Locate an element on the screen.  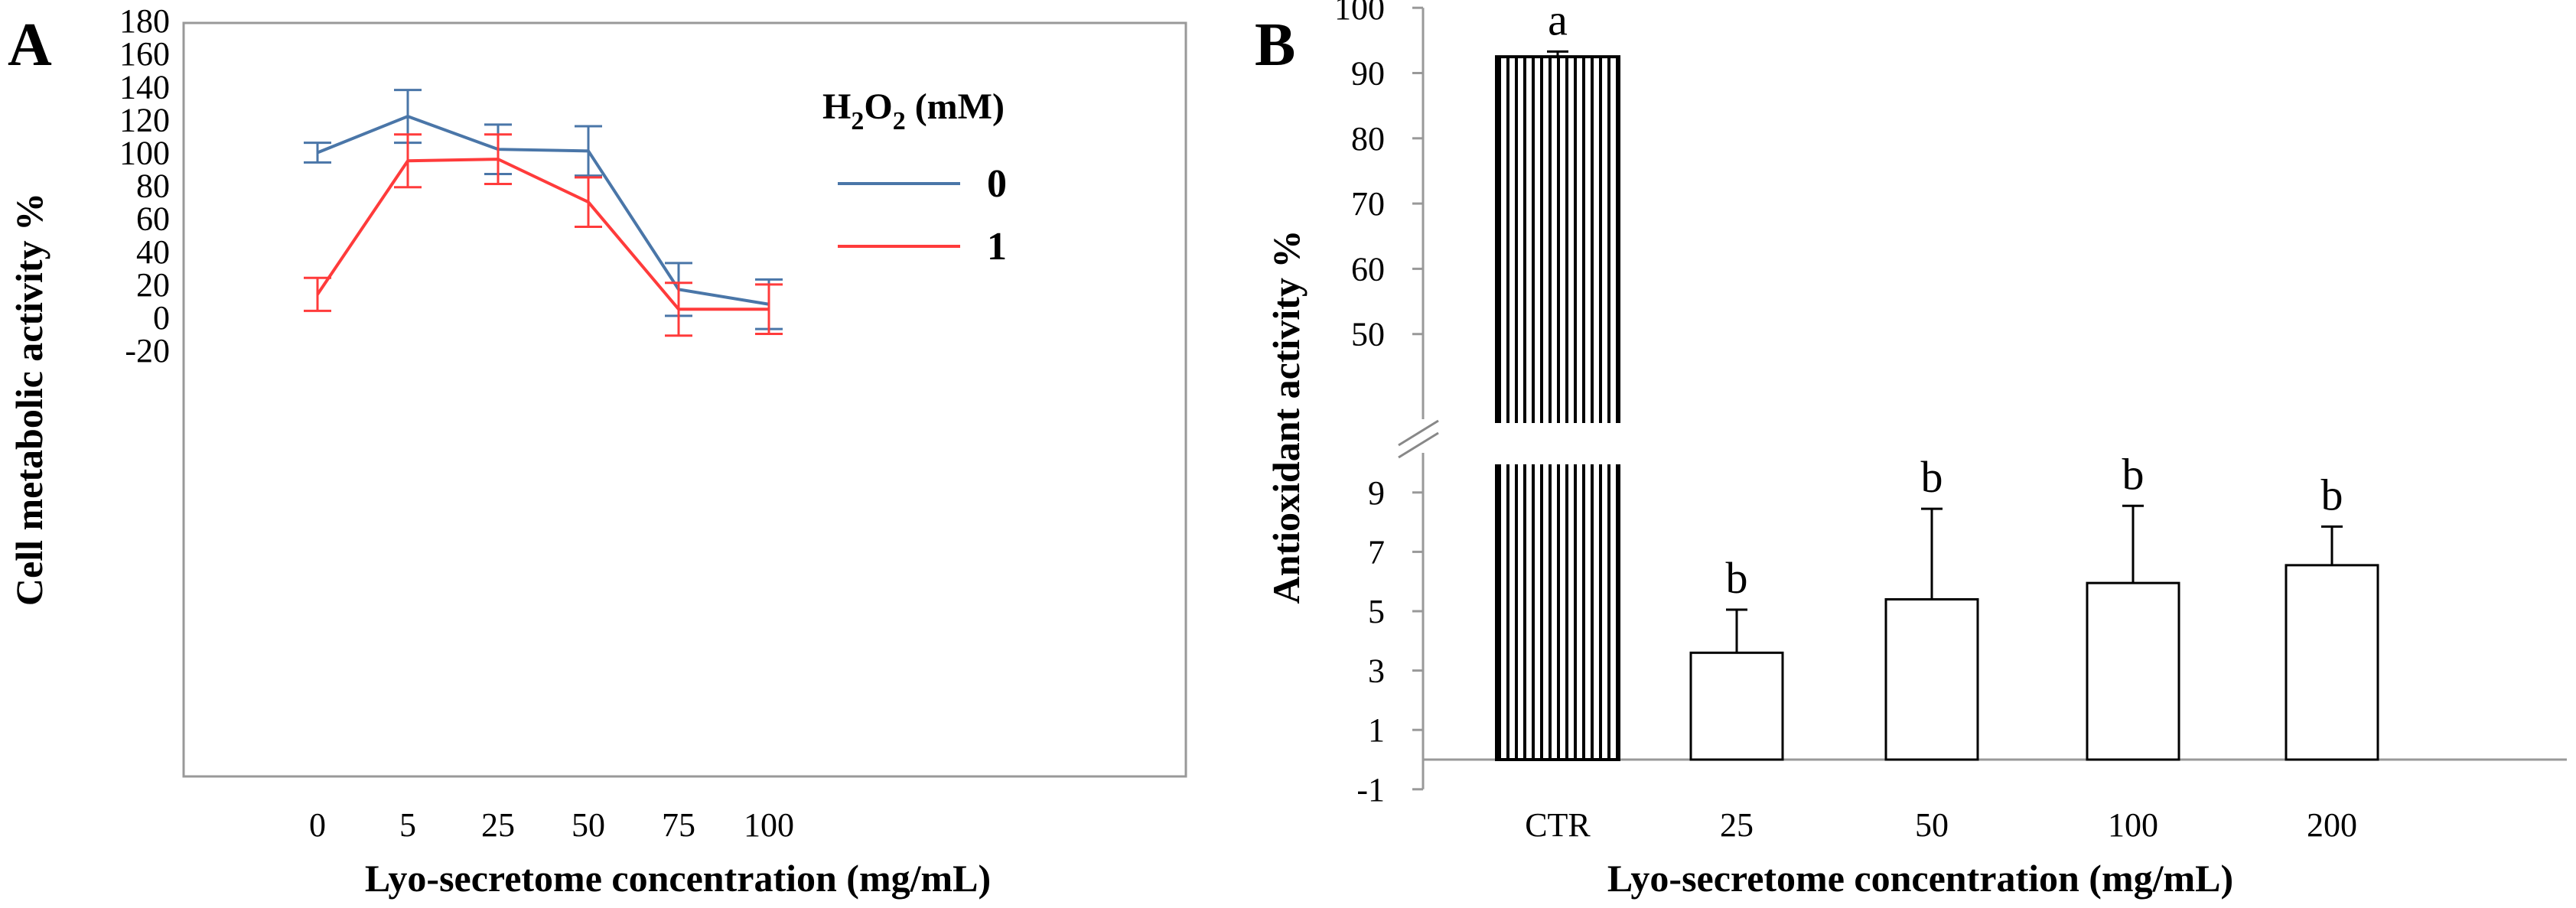
y-tick-label: 20 is located at coordinates (153, 285).